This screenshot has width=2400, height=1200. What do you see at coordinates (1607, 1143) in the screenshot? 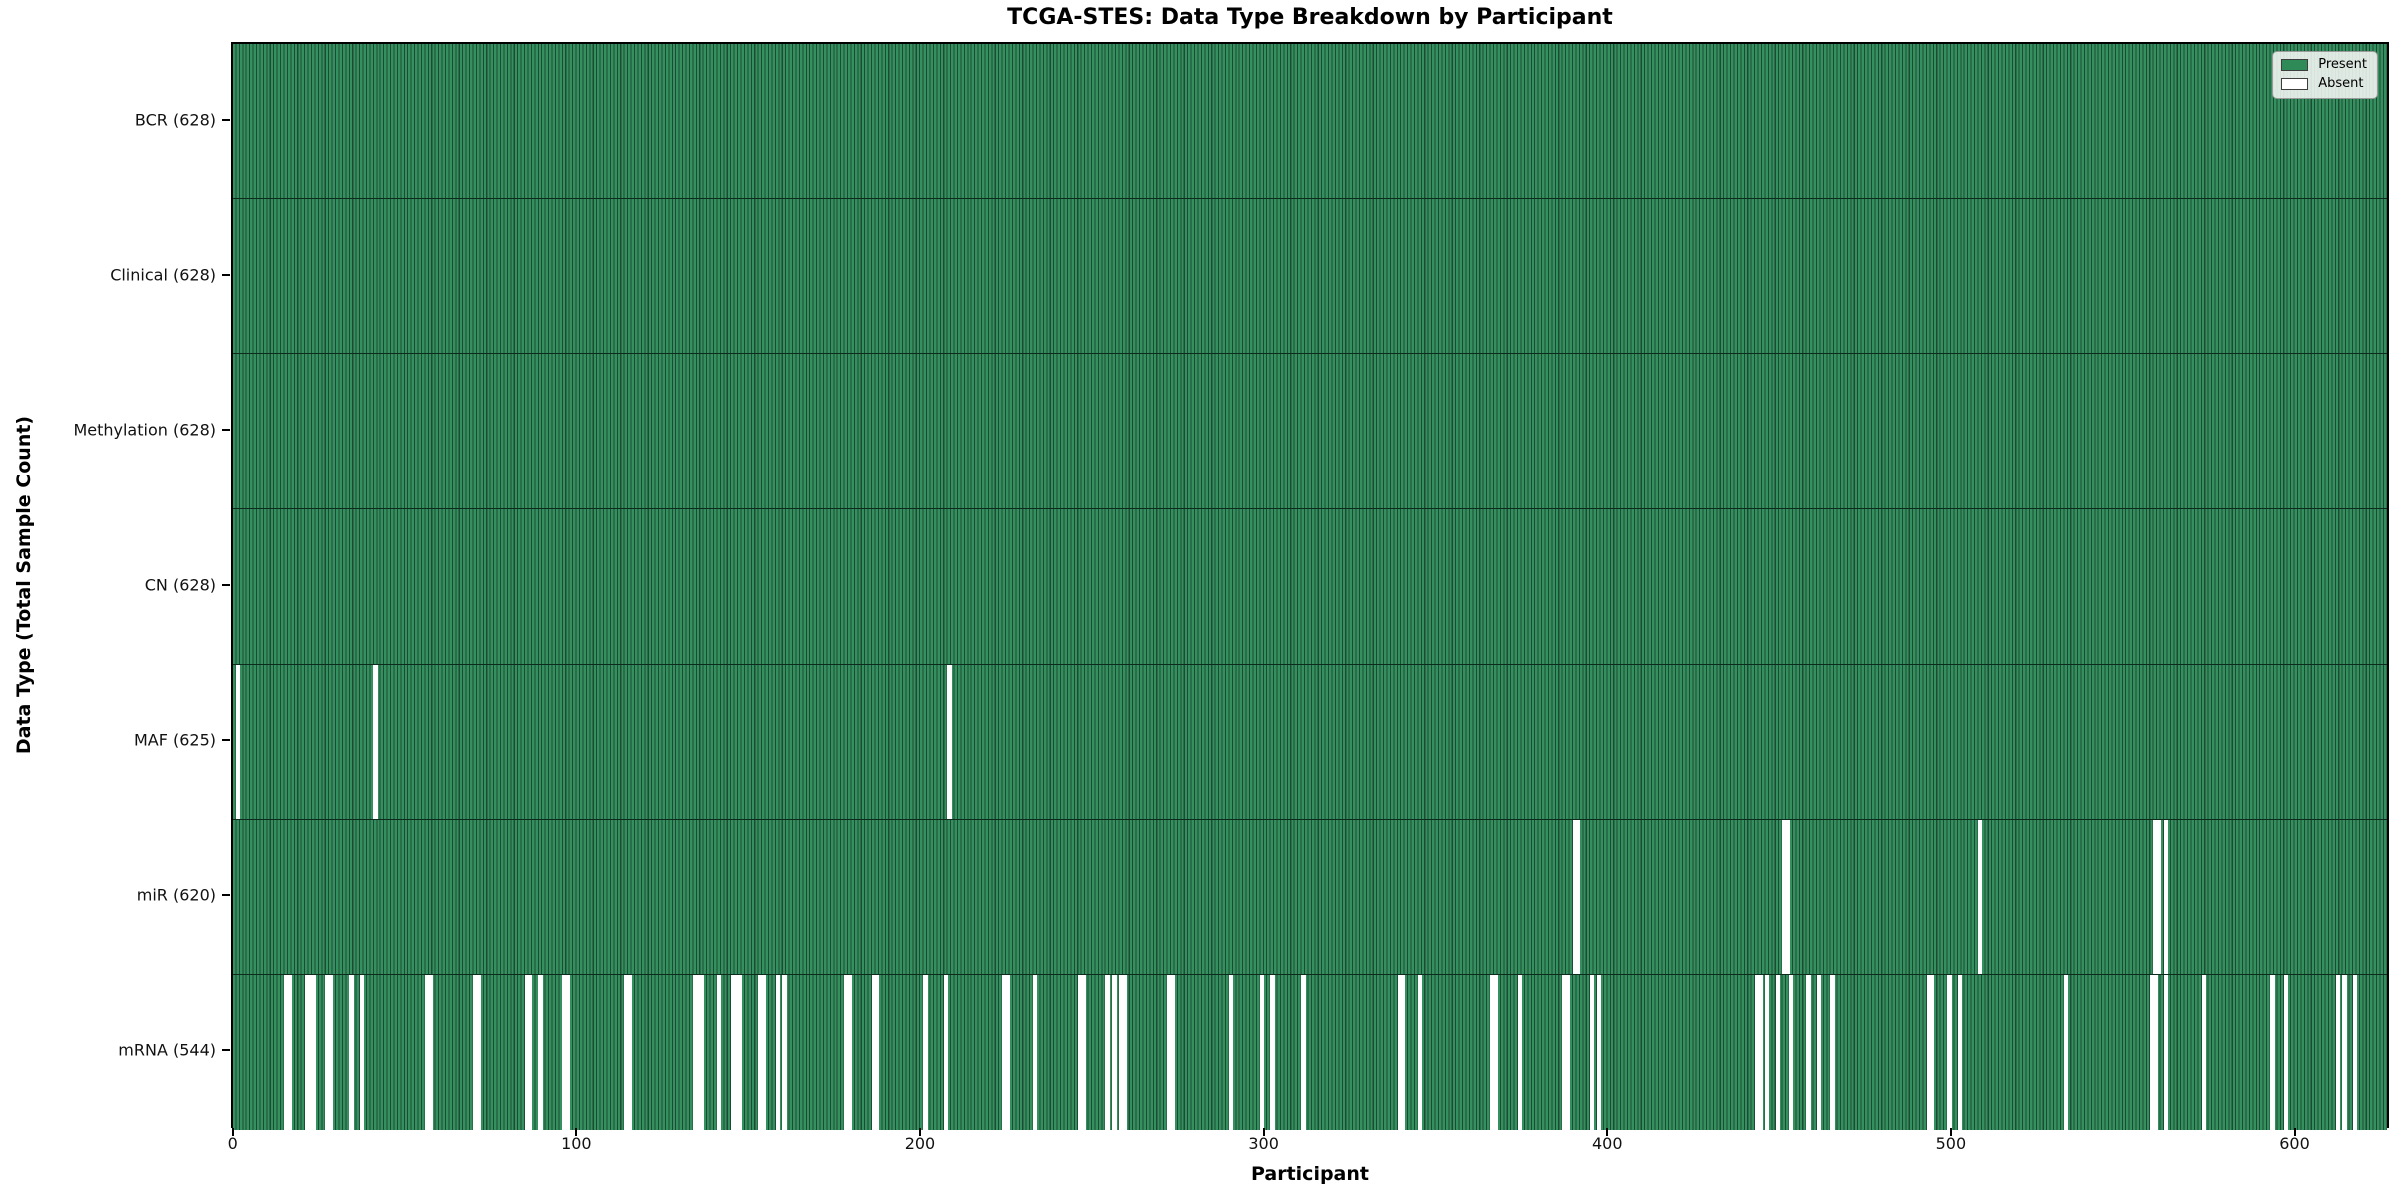
I see `x-tick-label-400: 400` at bounding box center [1607, 1143].